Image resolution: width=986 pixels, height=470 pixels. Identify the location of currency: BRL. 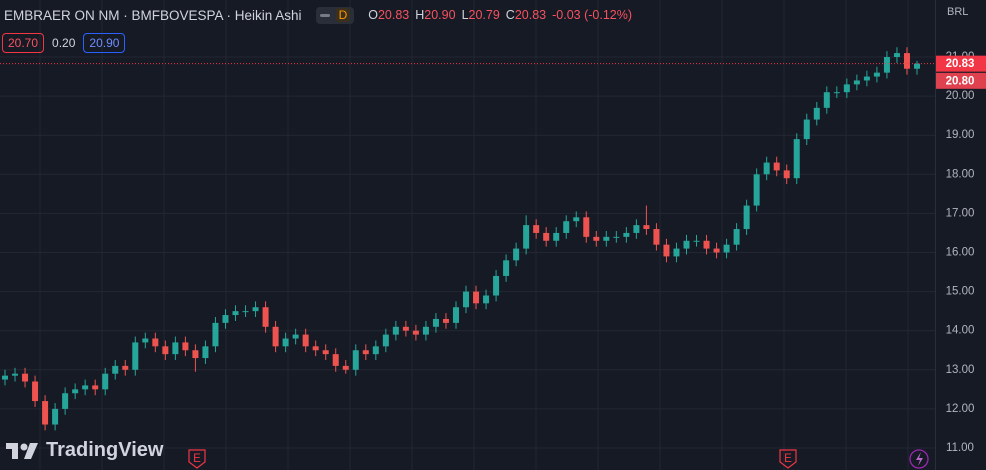
(958, 12).